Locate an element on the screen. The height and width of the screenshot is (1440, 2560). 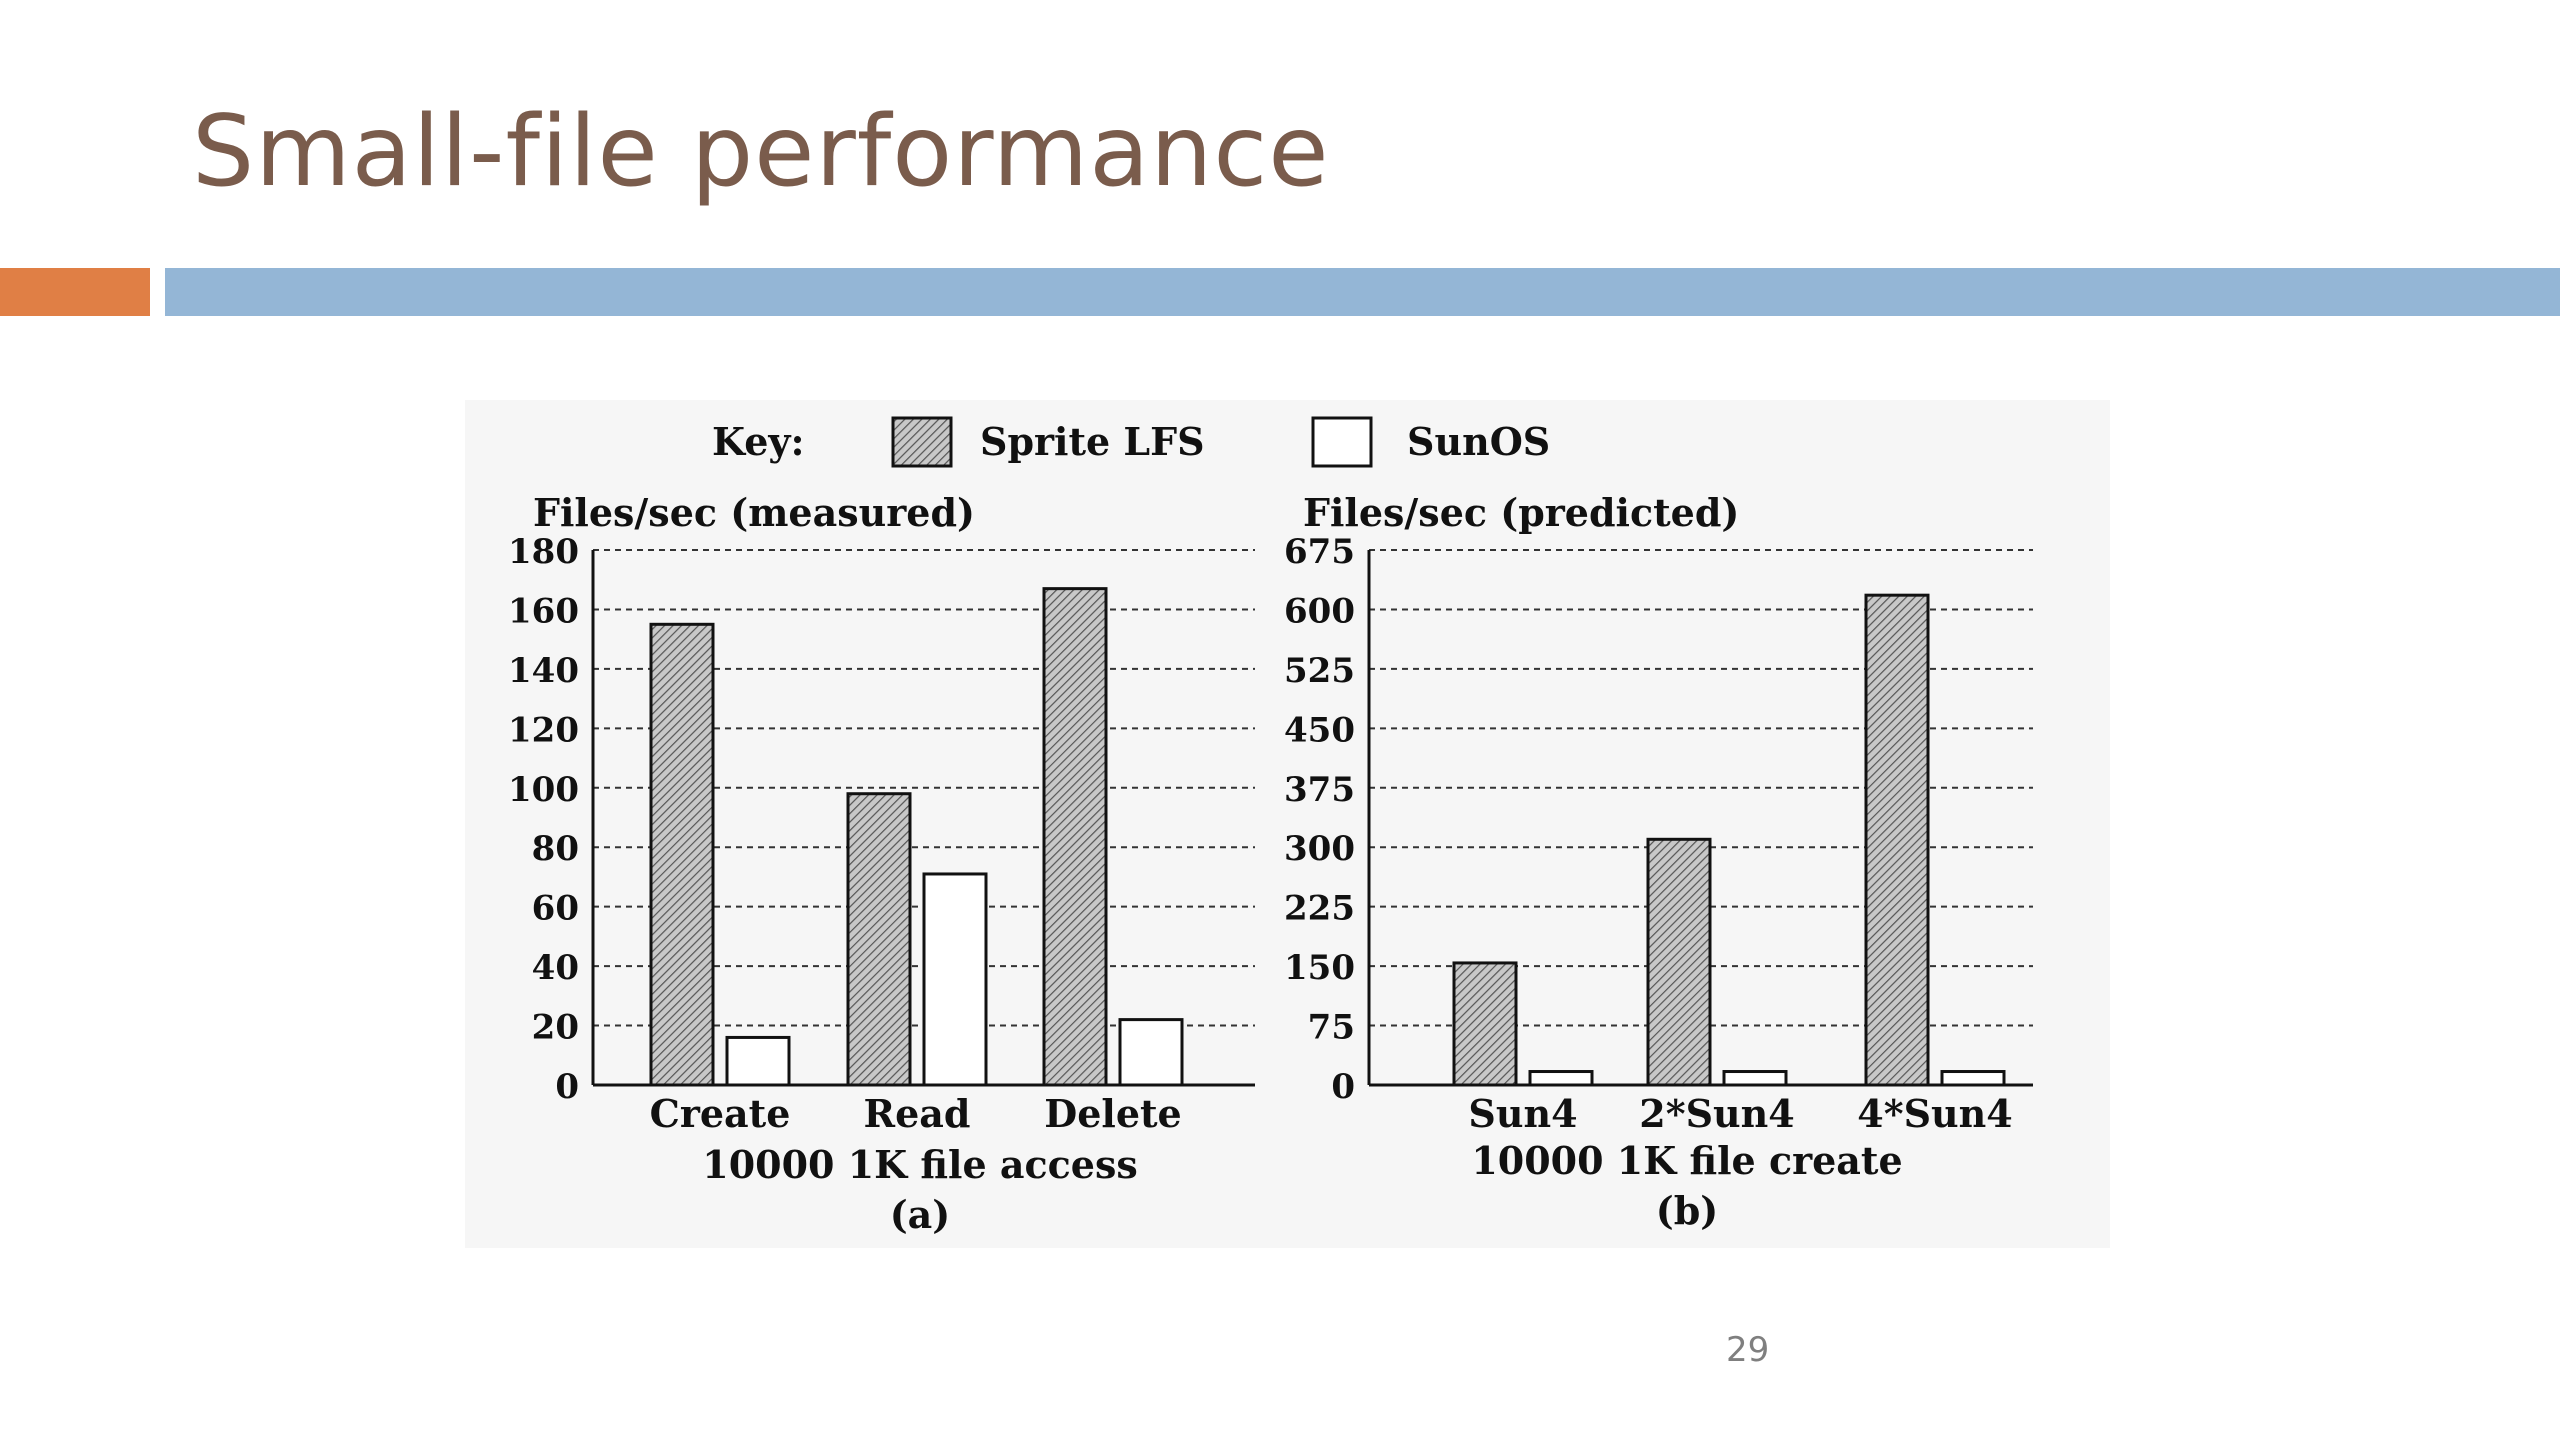
y-tick-label: 100 is located at coordinates (543, 790).